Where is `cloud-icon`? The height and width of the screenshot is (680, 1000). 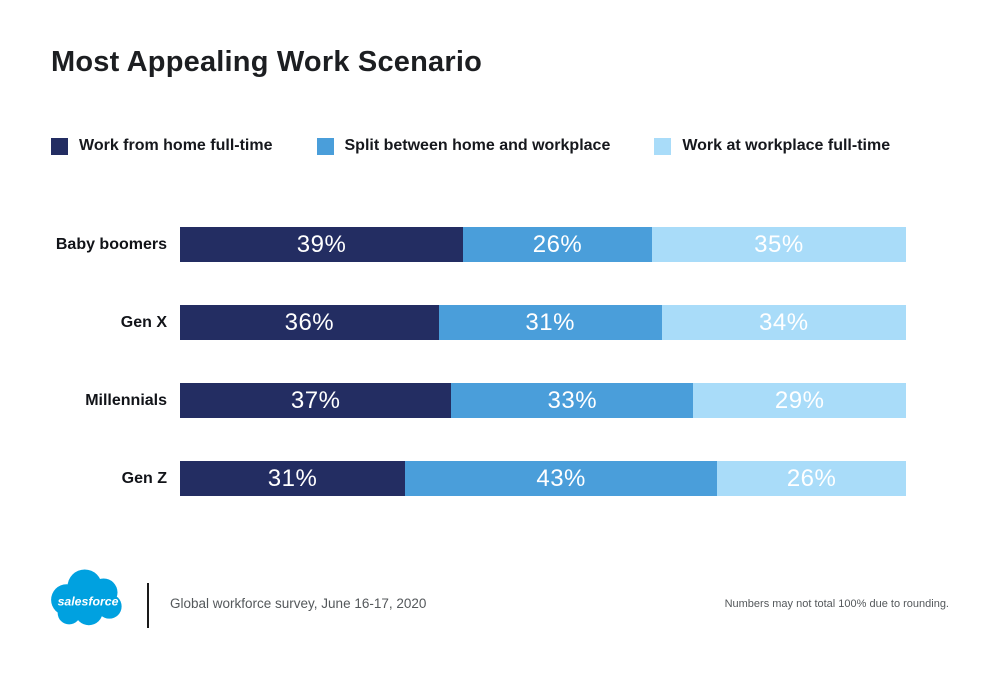
cloud-icon is located at coordinates (86, 597).